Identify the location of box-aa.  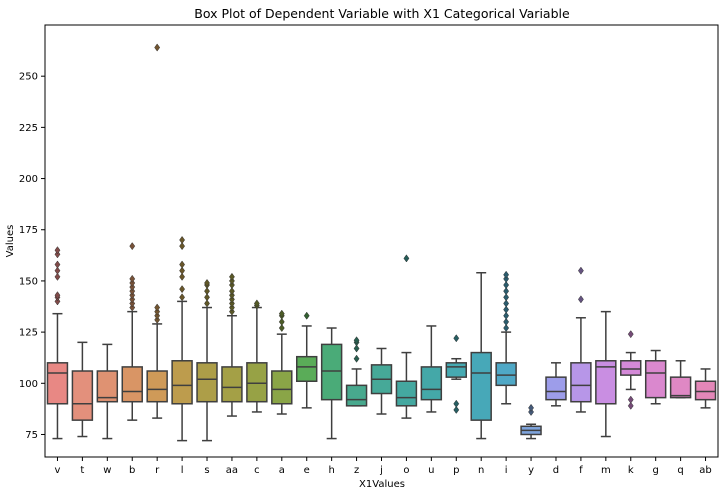
(232, 384).